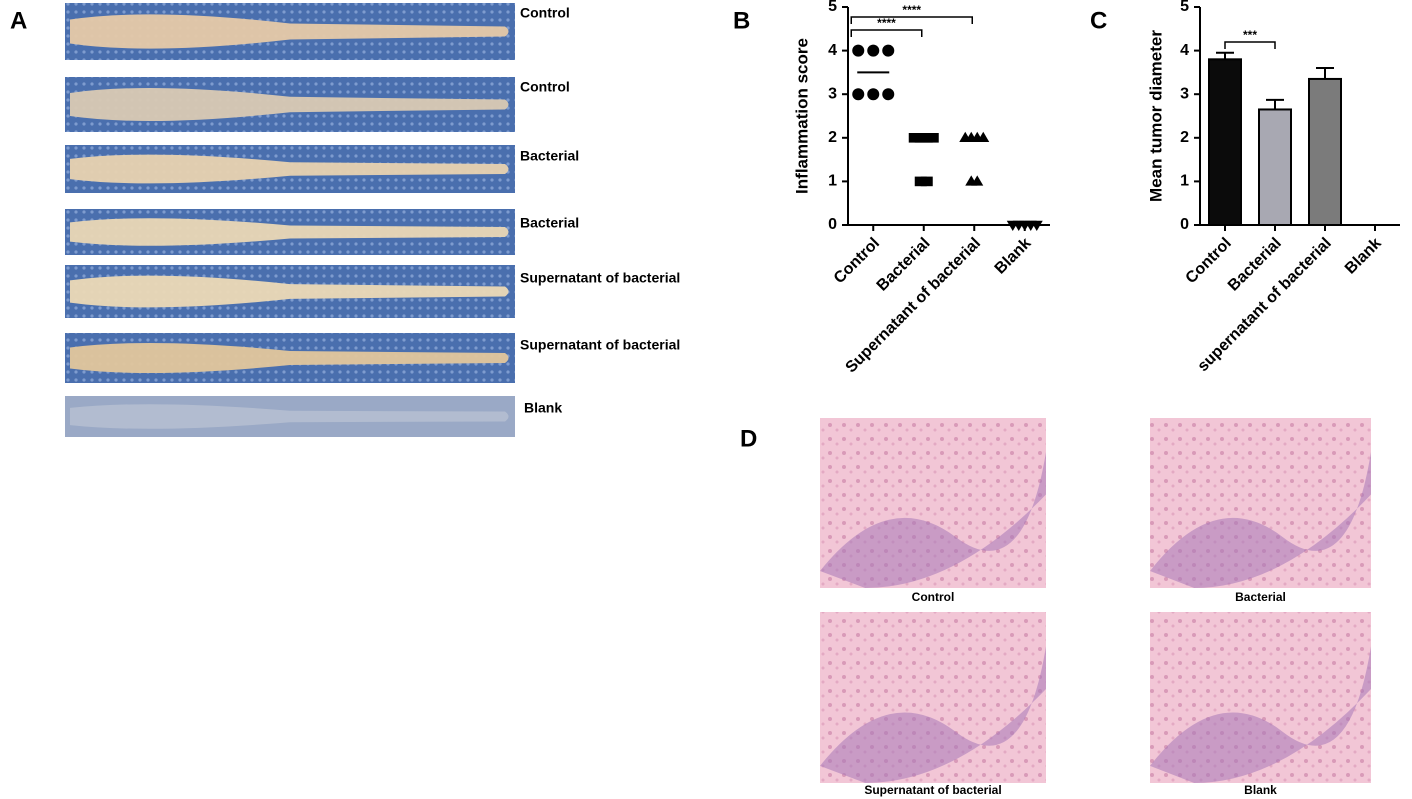  What do you see at coordinates (933, 597) in the screenshot?
I see `caption: Control` at bounding box center [933, 597].